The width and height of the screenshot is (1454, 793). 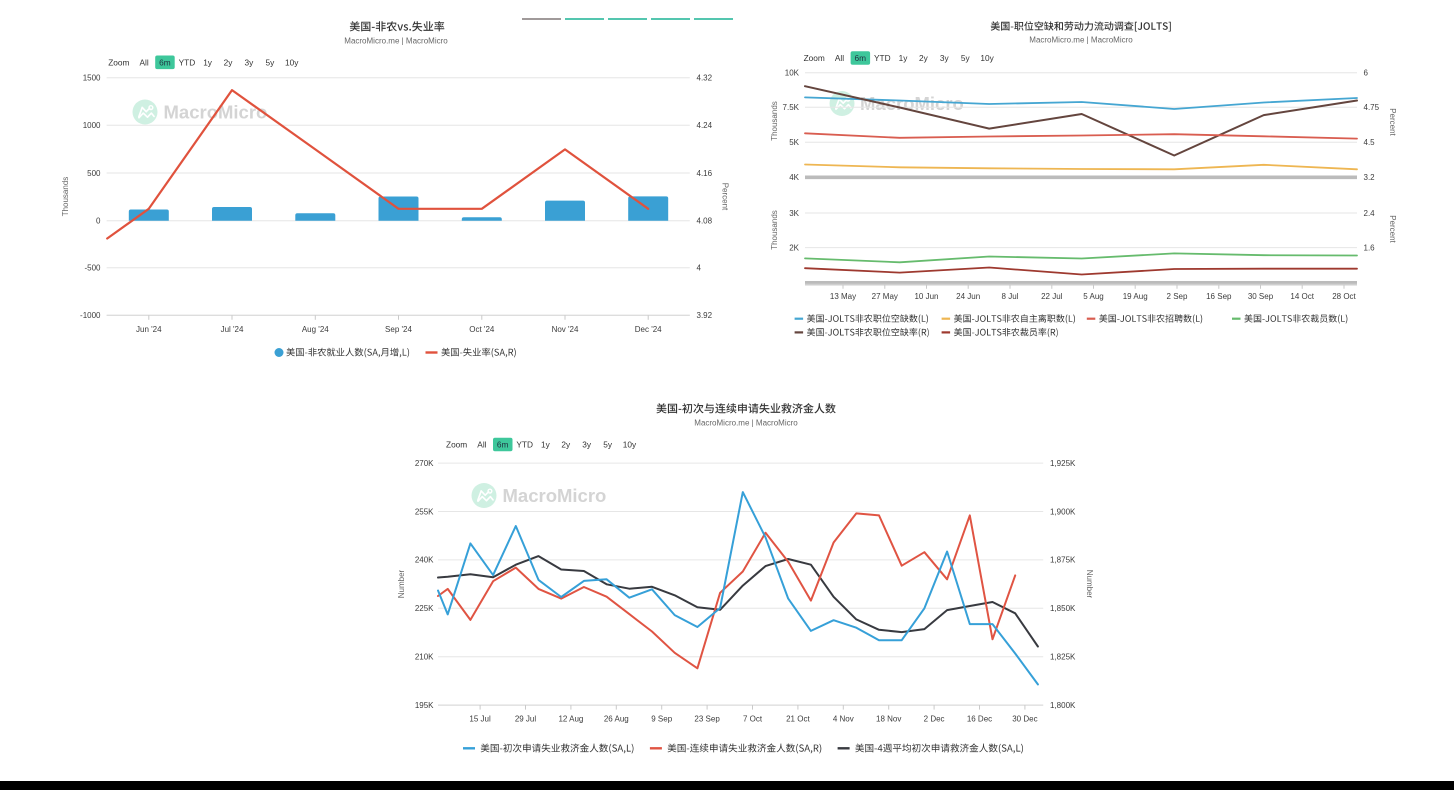 I want to click on svg-text: 2K, so click(x=794, y=247).